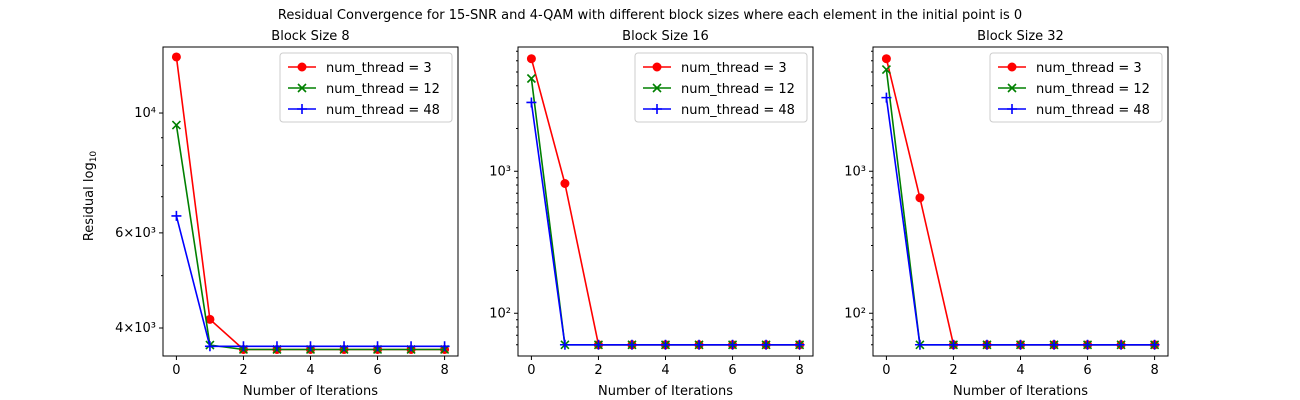  Describe the element at coordinates (310, 36) in the screenshot. I see `subplot-title: Block Size 8` at that location.